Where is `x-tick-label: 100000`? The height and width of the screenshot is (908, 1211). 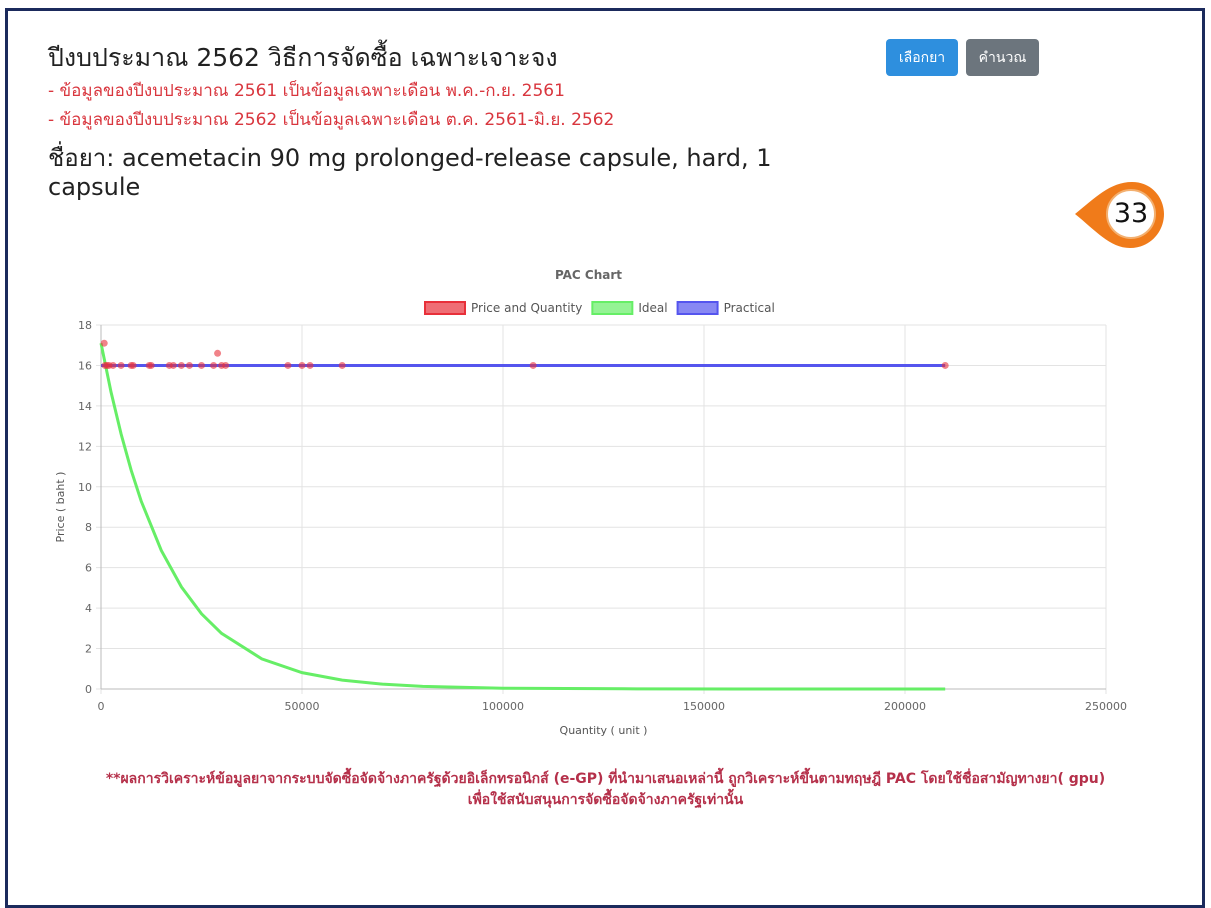
x-tick-label: 100000 is located at coordinates (503, 706).